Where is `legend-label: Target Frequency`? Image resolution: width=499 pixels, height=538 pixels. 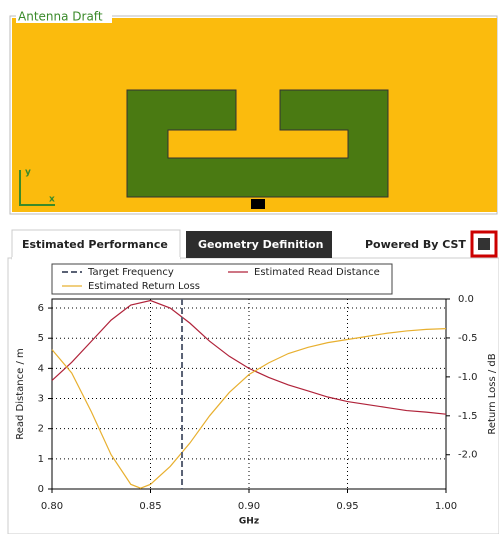
legend-label: Target Frequency is located at coordinates (130, 272).